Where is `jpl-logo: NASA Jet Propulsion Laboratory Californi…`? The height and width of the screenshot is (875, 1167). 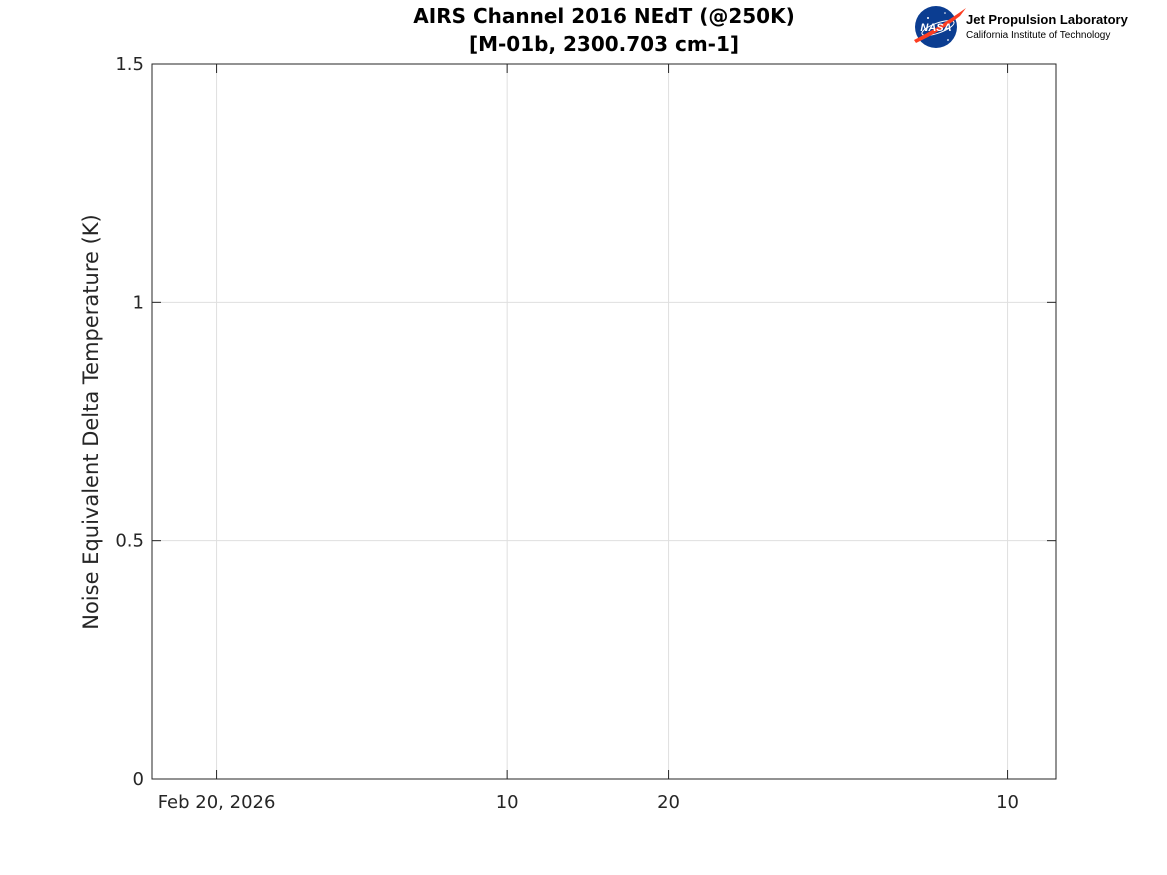 jpl-logo: NASA Jet Propulsion Laboratory Californi… is located at coordinates (1021, 27).